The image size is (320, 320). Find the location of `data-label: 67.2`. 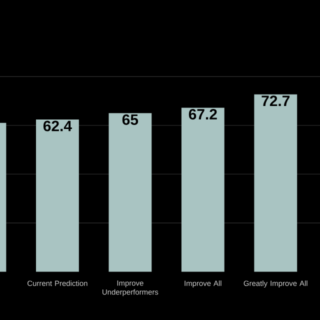

data-label: 67.2 is located at coordinates (202, 114).